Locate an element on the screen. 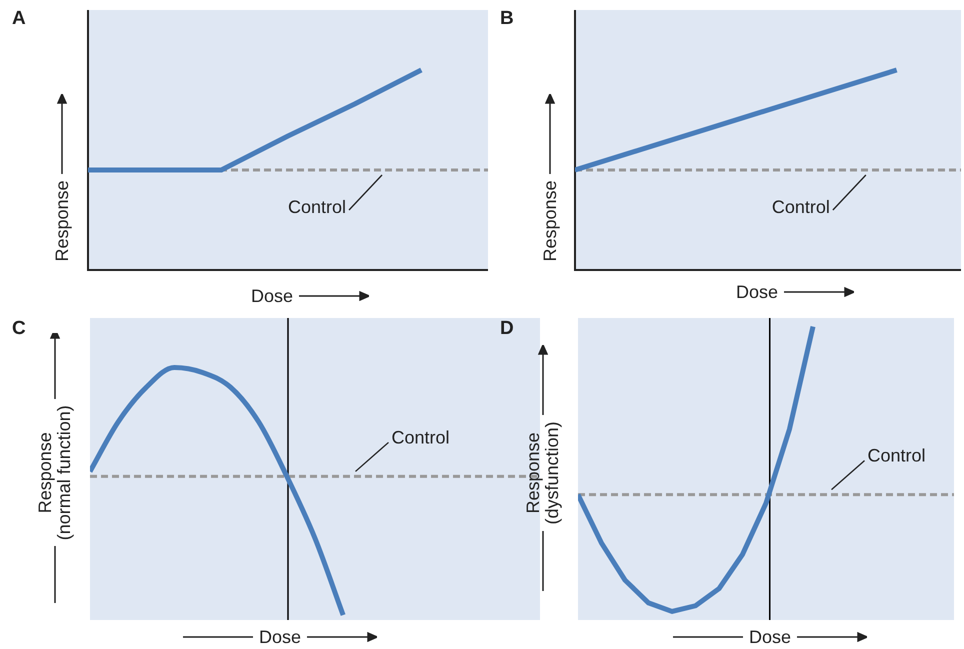 The width and height of the screenshot is (964, 649). chart-title: A is located at coordinates (19, 19).